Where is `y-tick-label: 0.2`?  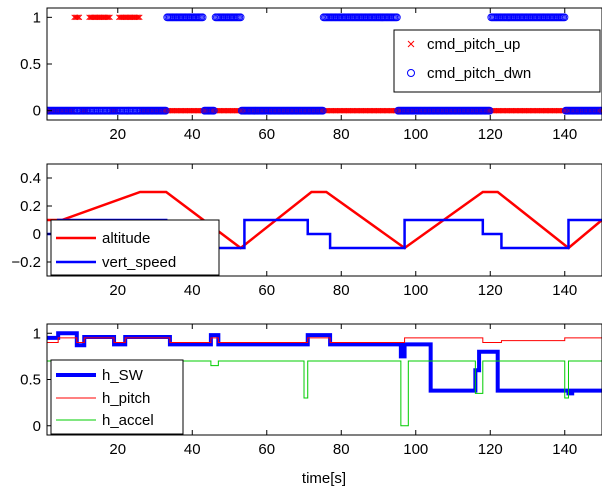 y-tick-label: 0.2 is located at coordinates (30, 206).